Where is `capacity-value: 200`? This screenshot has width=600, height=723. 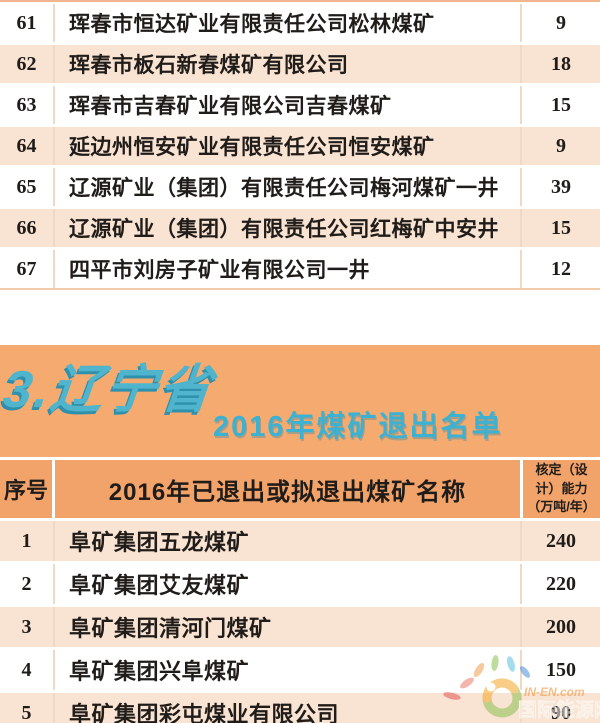 capacity-value: 200 is located at coordinates (560, 627).